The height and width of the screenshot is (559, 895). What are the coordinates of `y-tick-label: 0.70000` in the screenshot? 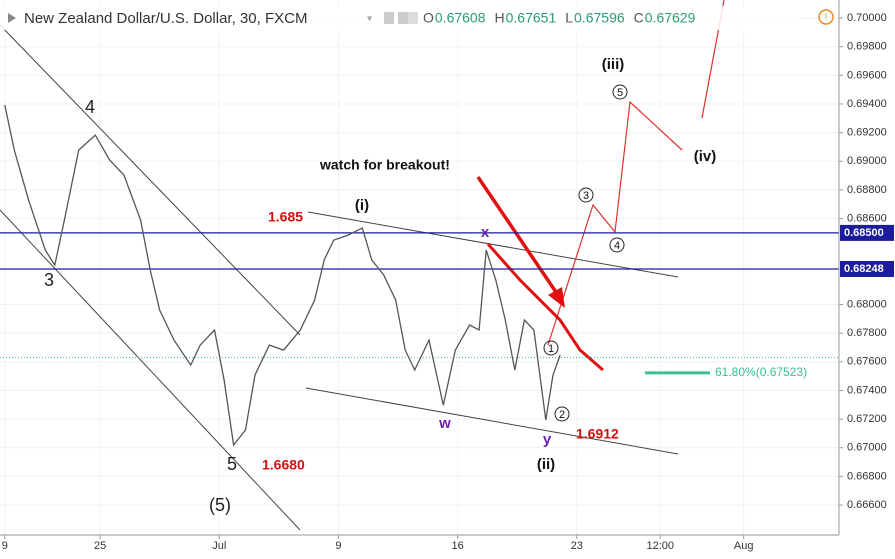 It's located at (867, 18).